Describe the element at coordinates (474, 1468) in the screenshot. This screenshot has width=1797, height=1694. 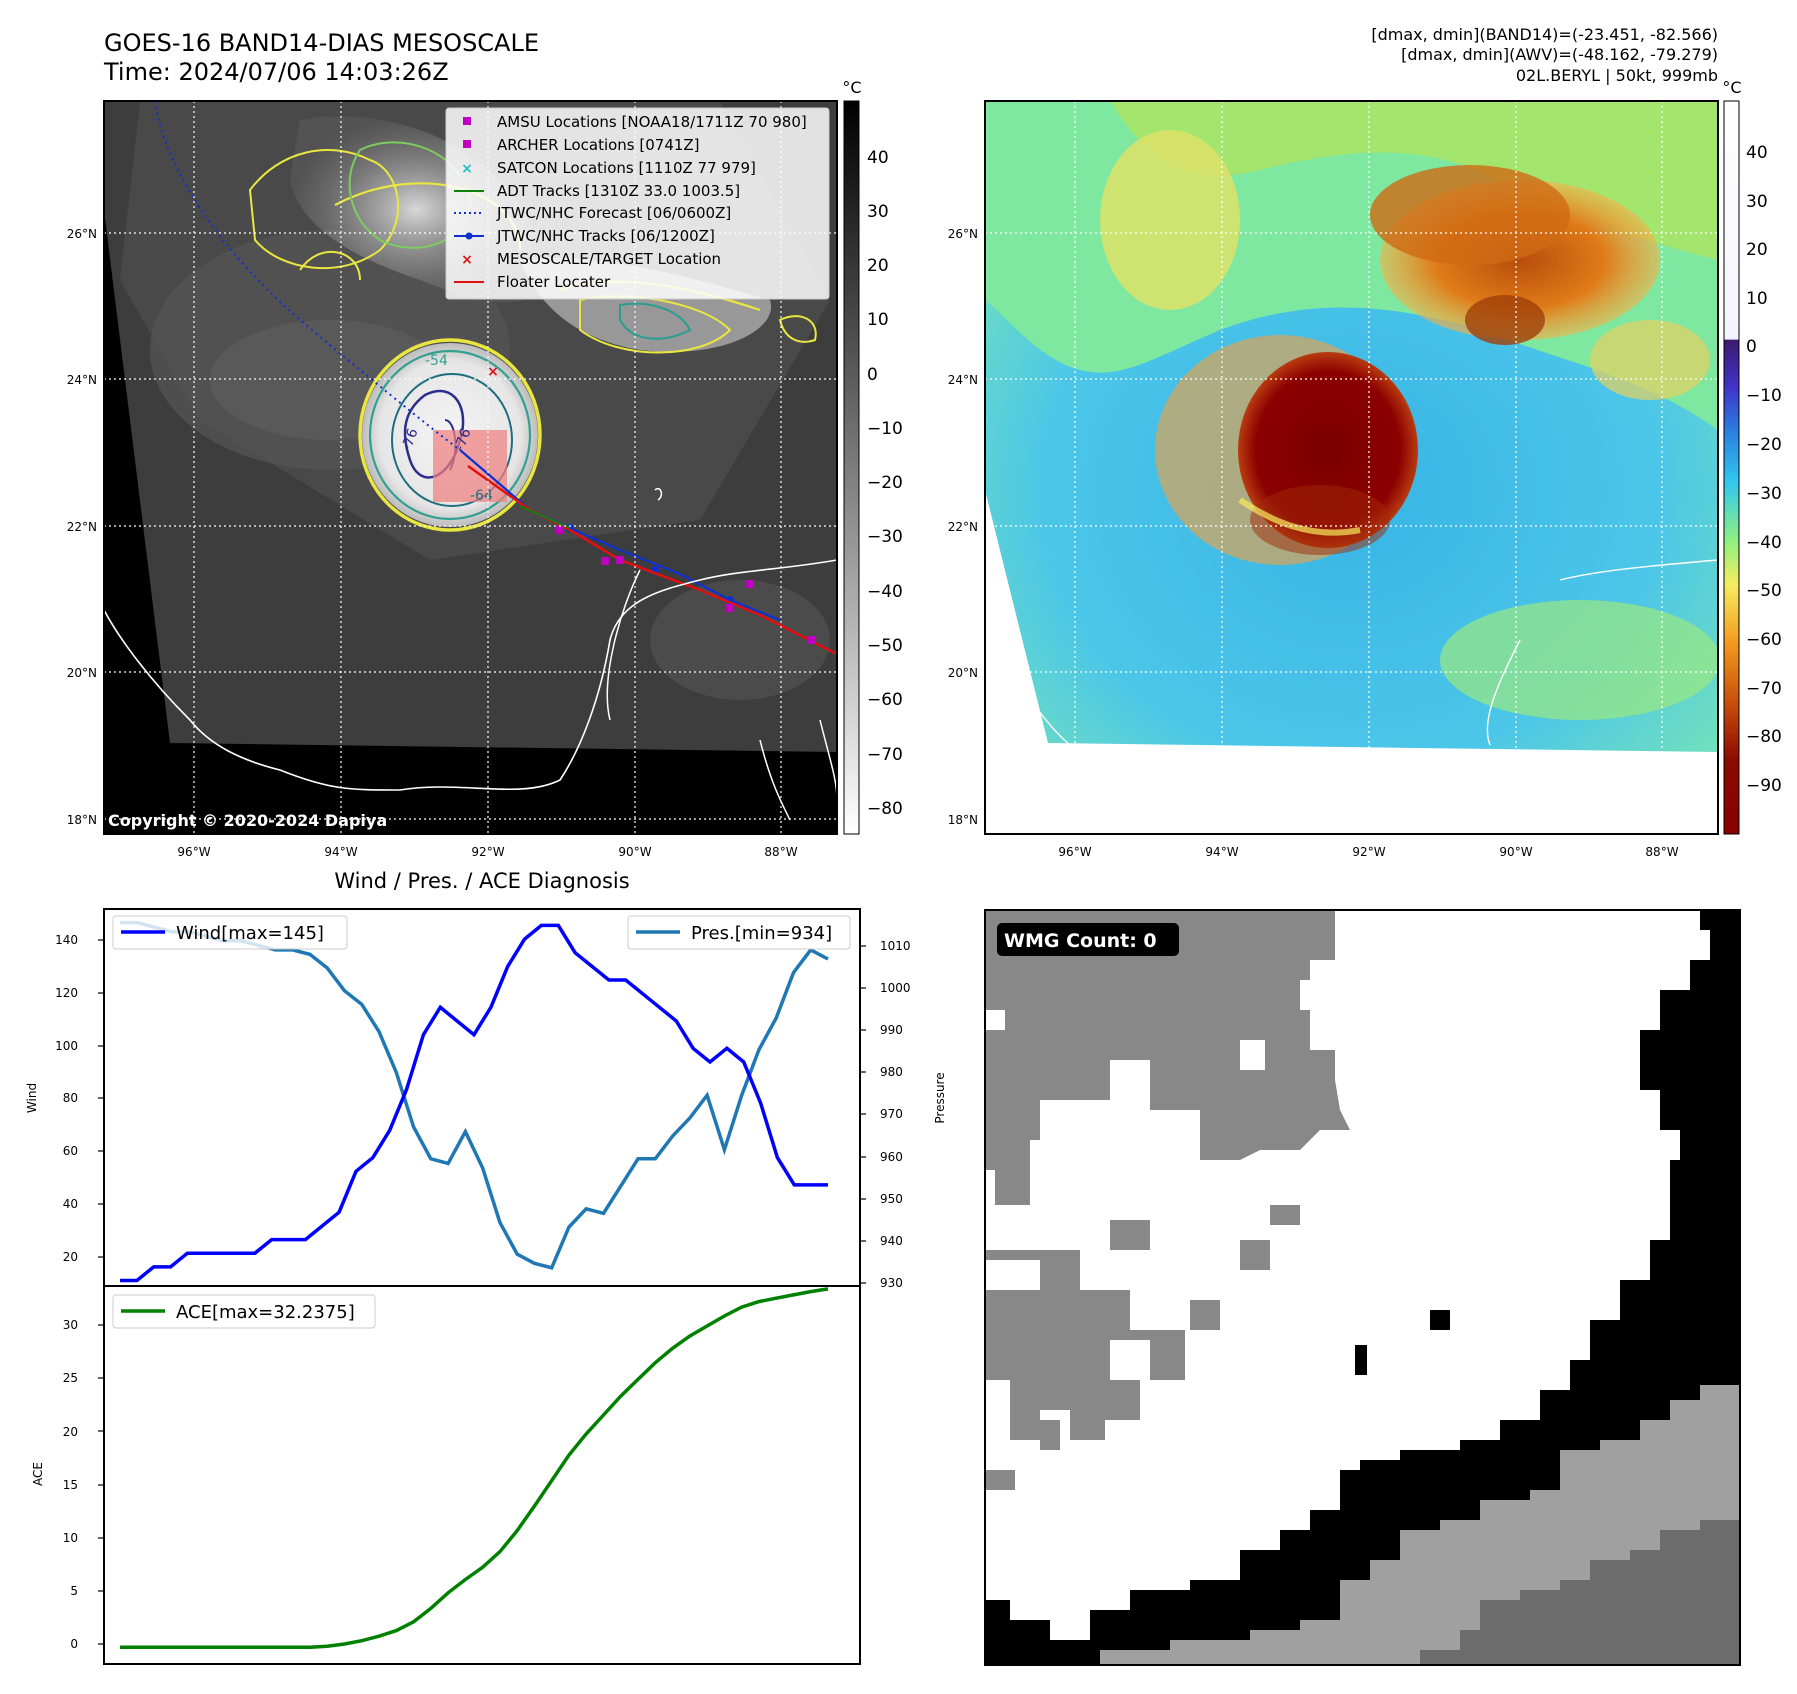
I see `ace-line` at that location.